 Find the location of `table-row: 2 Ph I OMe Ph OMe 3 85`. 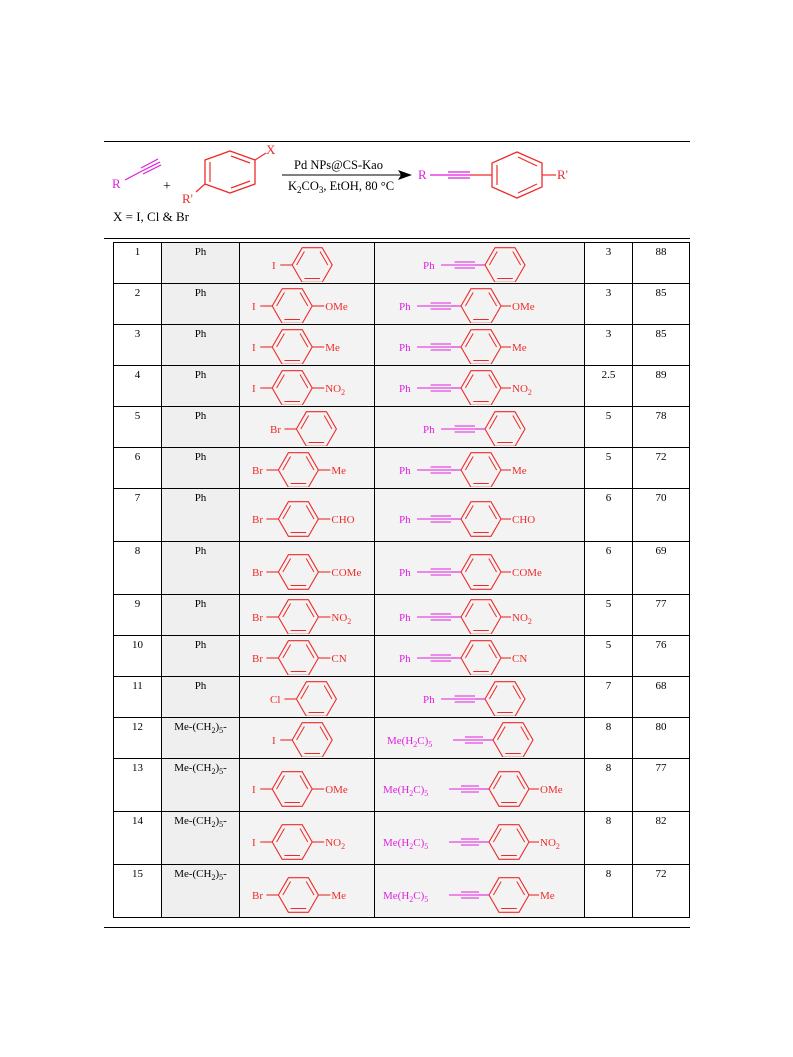

table-row: 2 Ph I OMe Ph OMe 3 85 is located at coordinates (401, 304).